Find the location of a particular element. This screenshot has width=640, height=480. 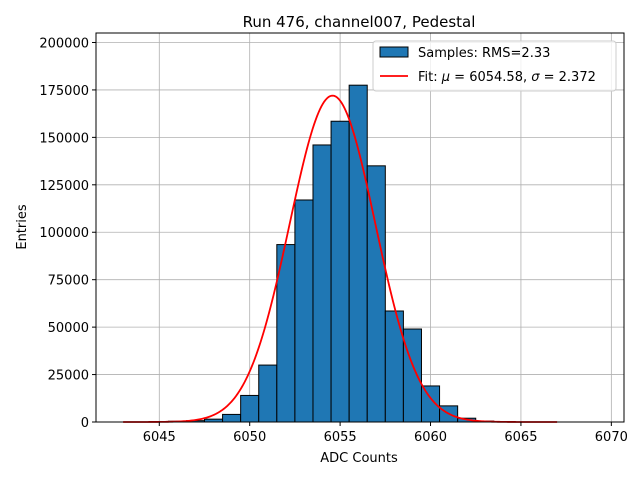

x-tick-label: 6065 is located at coordinates (520, 437).